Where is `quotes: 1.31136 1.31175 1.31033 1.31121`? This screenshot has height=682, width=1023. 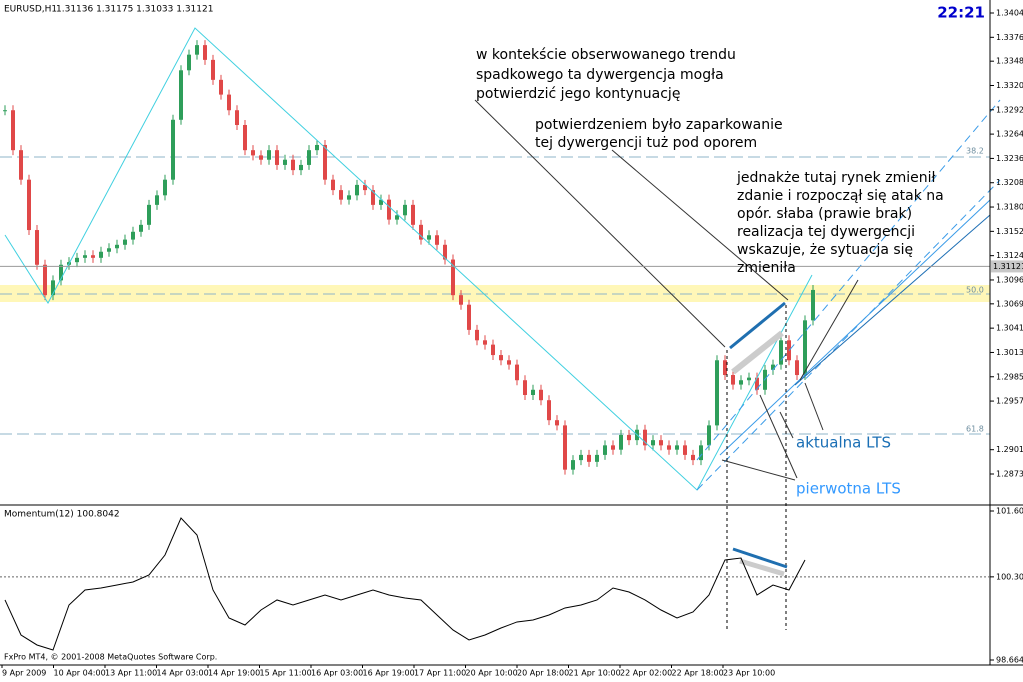
quotes: 1.31136 1.31175 1.31033 1.31121 is located at coordinates (134, 10).